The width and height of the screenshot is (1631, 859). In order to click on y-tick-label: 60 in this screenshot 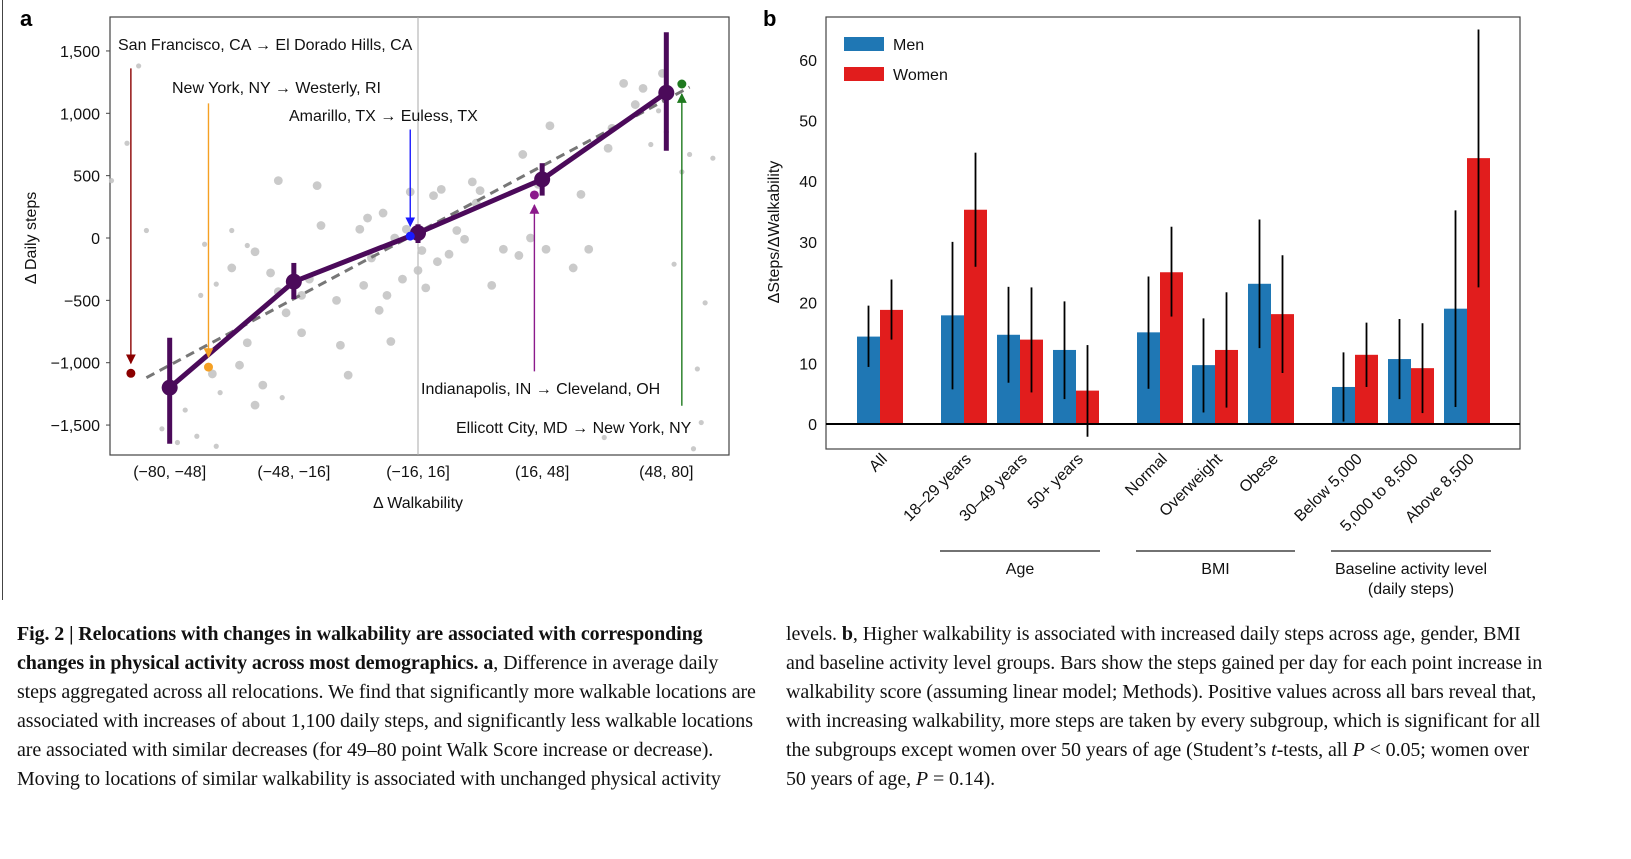, I will do `click(808, 61)`.